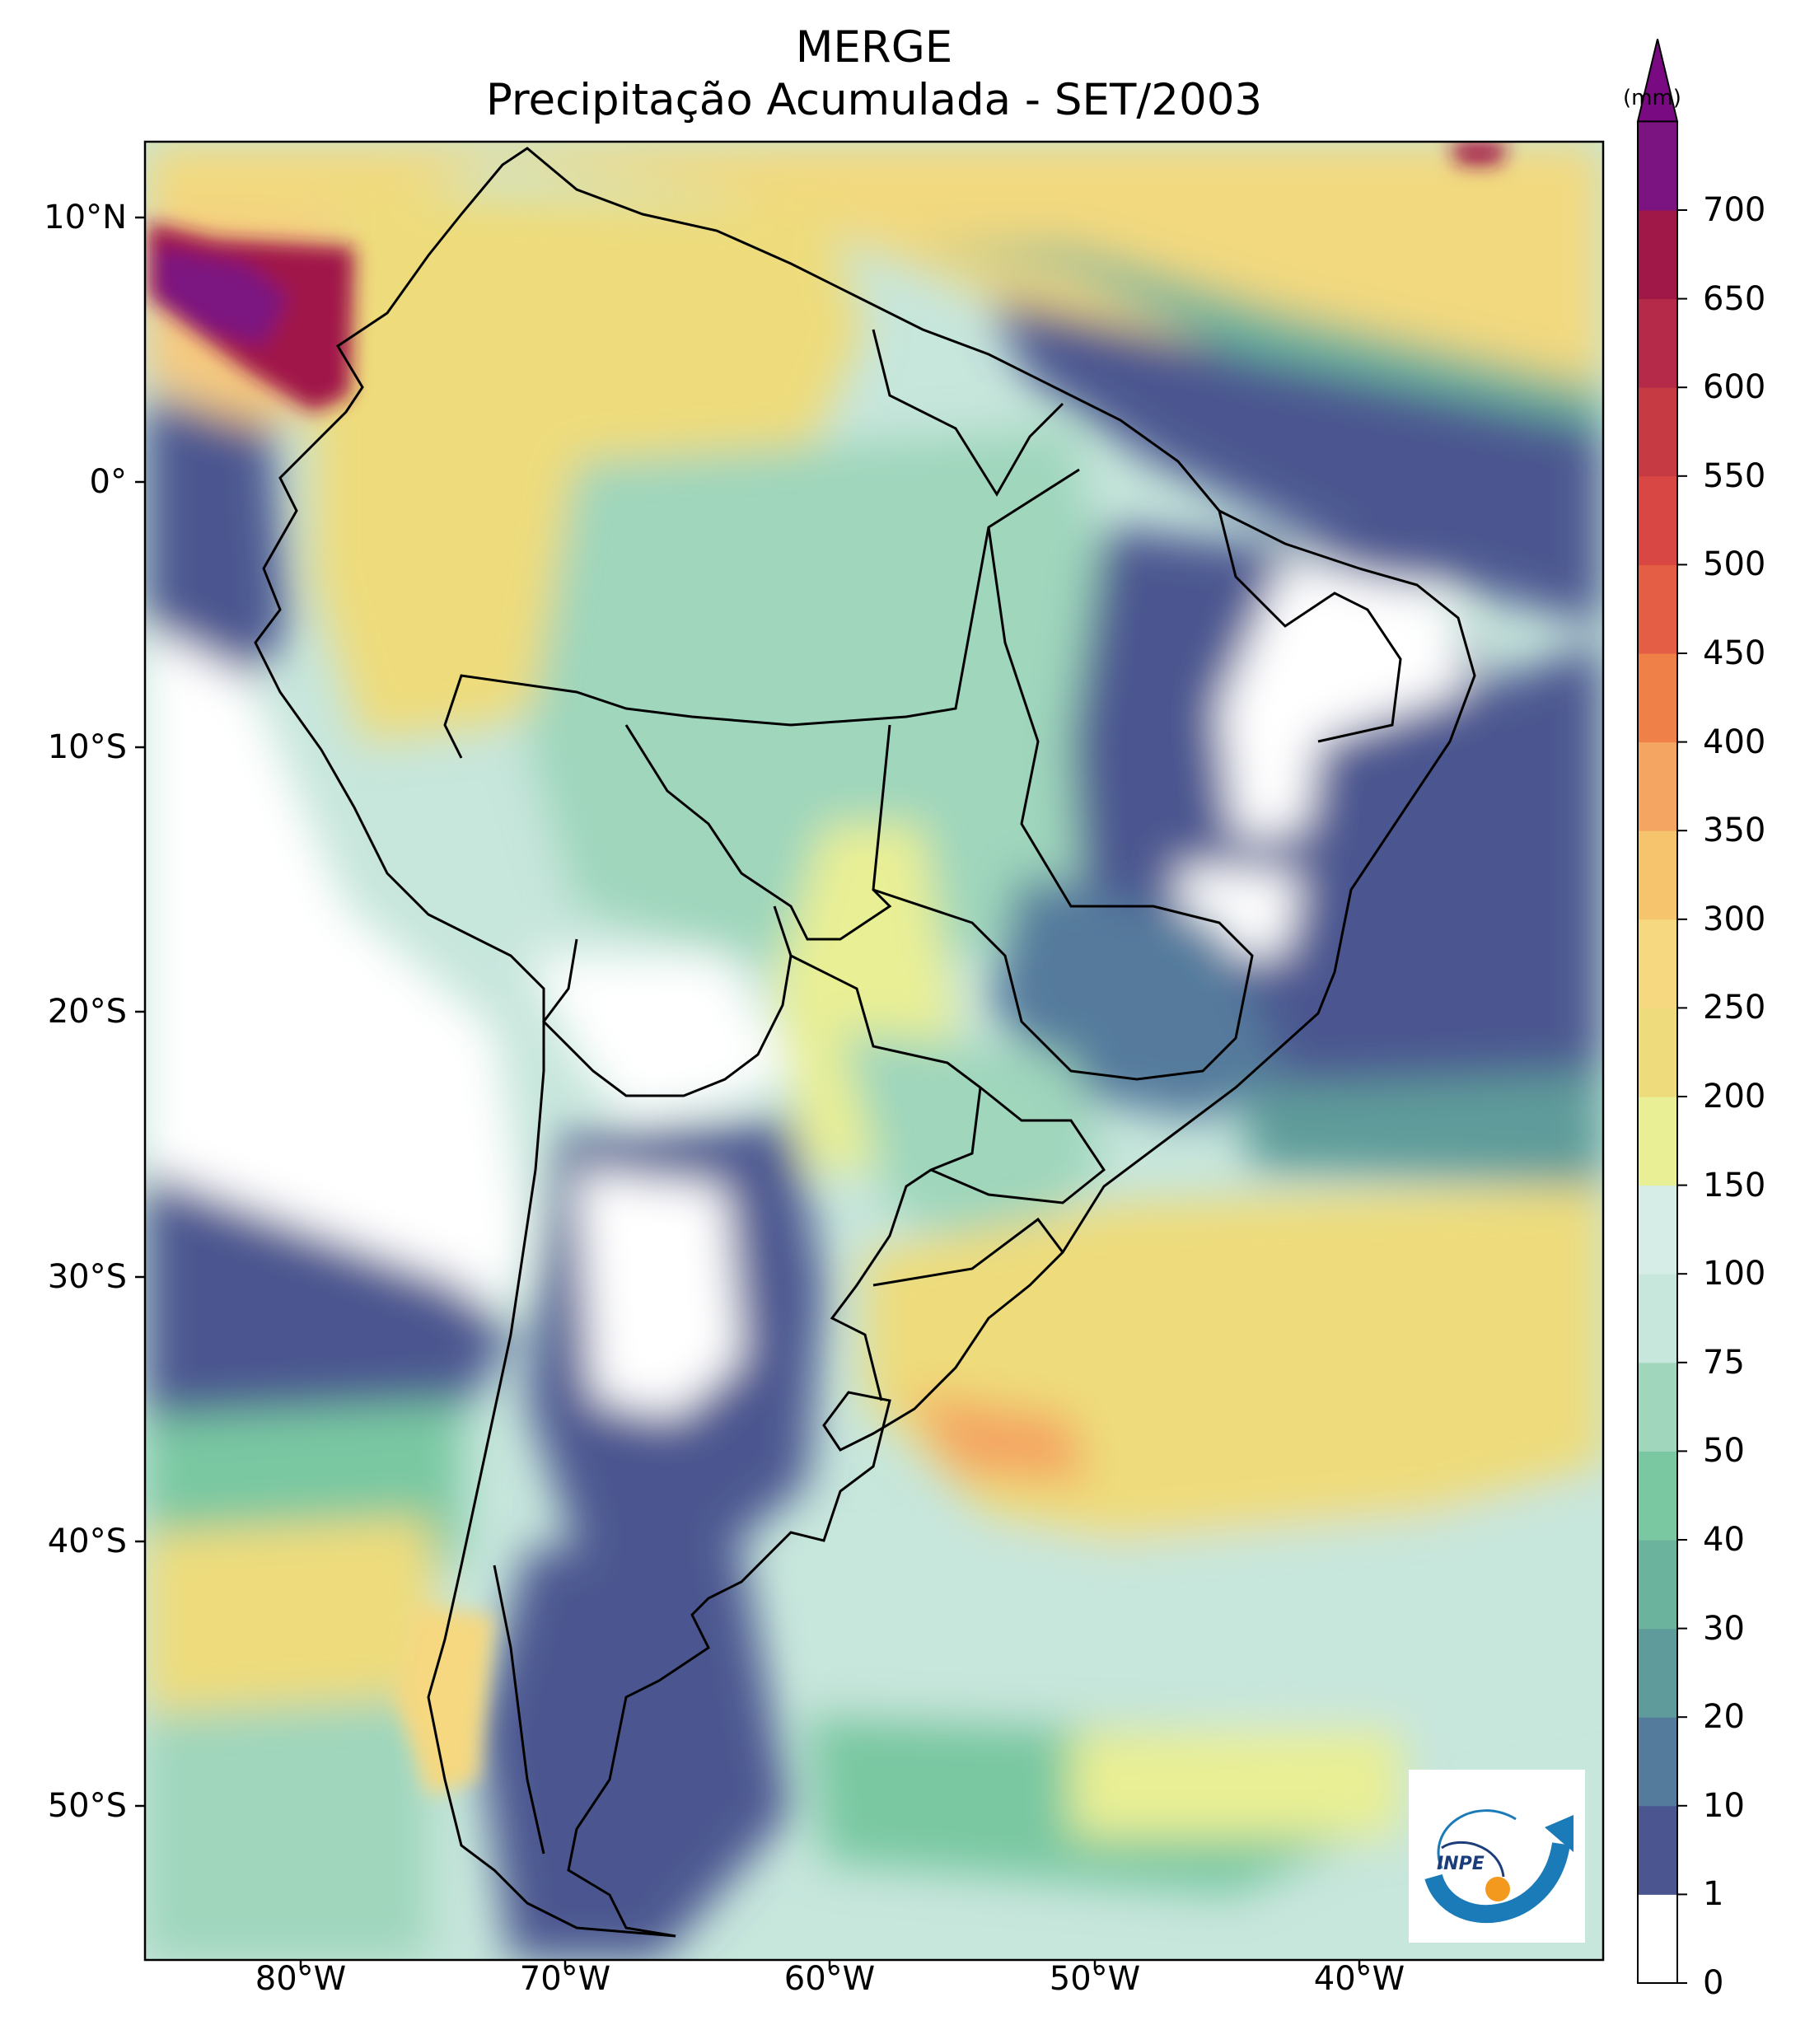 The width and height of the screenshot is (1805, 2044). Describe the element at coordinates (1735, 475) in the screenshot. I see `colorbar-label: 550` at that location.